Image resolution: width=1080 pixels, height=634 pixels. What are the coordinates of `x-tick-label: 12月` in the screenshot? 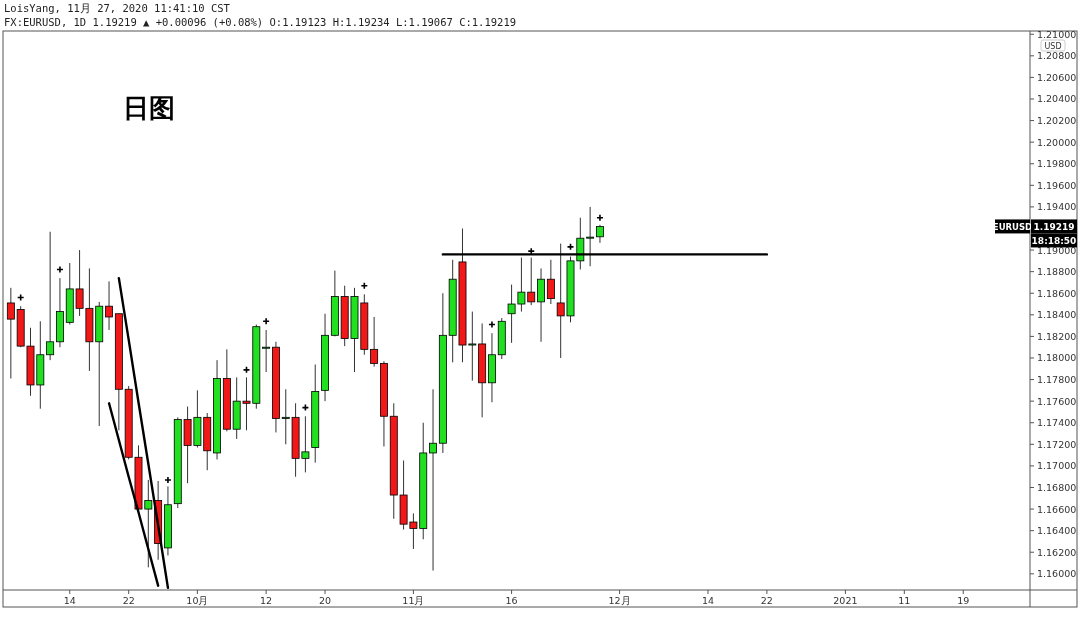 It's located at (619, 600).